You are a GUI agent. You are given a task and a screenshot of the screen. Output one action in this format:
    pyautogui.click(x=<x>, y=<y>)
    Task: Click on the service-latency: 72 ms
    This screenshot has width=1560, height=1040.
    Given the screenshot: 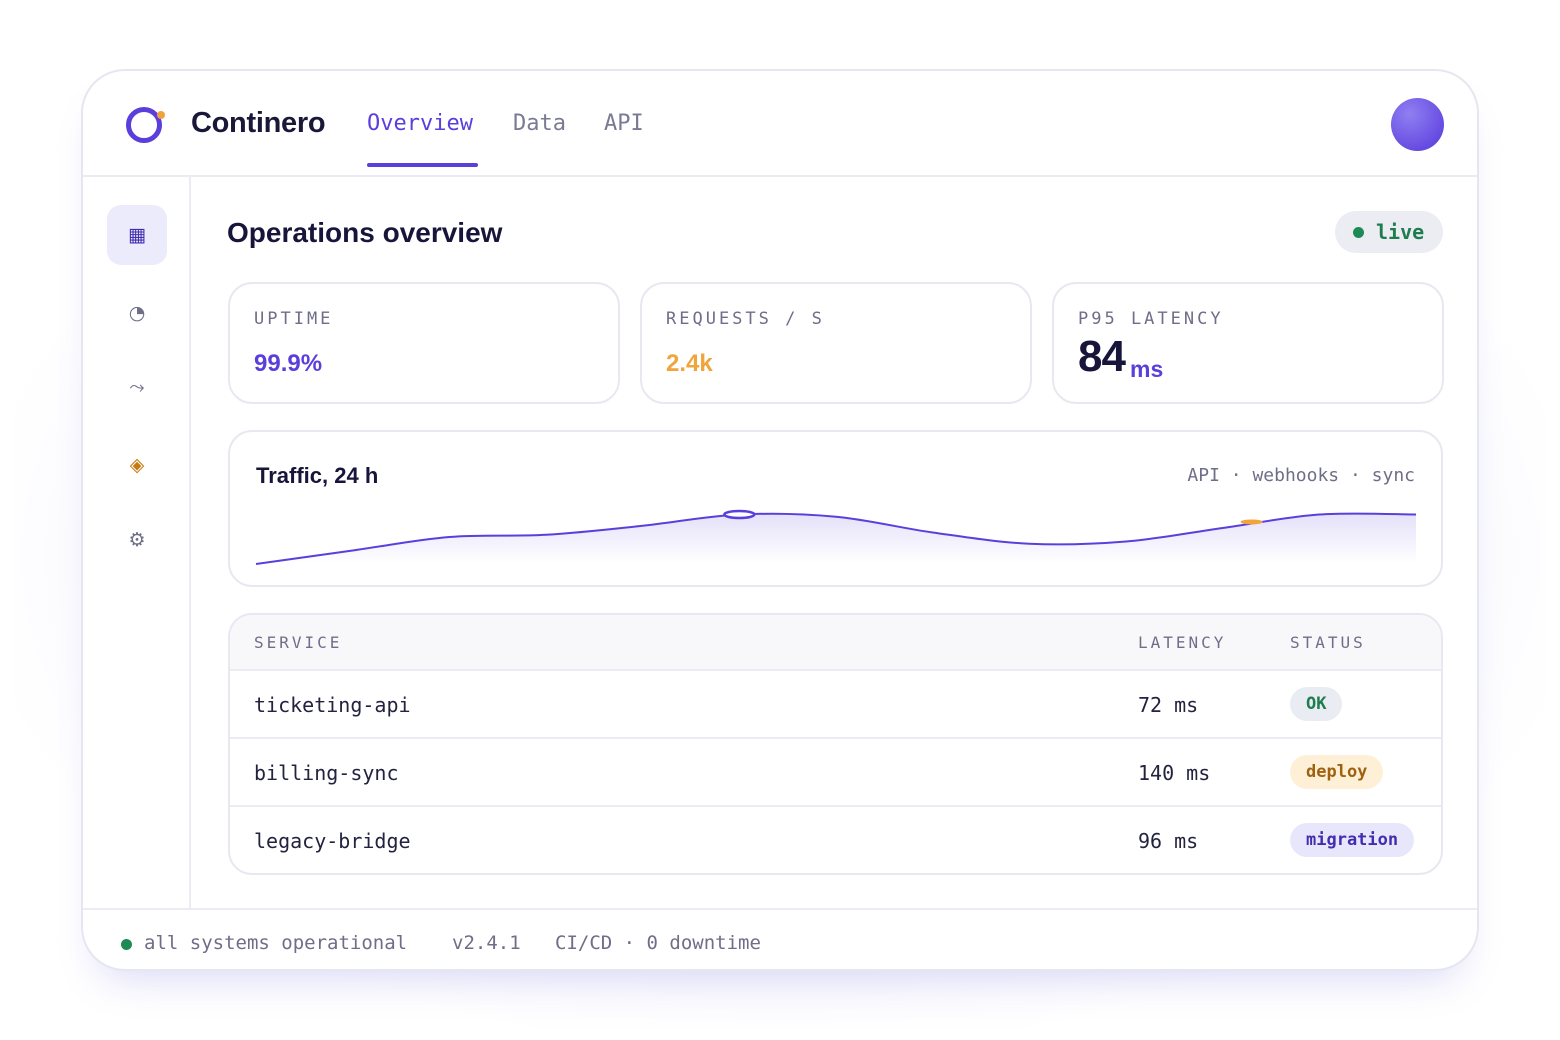 What is the action you would take?
    pyautogui.click(x=1168, y=705)
    